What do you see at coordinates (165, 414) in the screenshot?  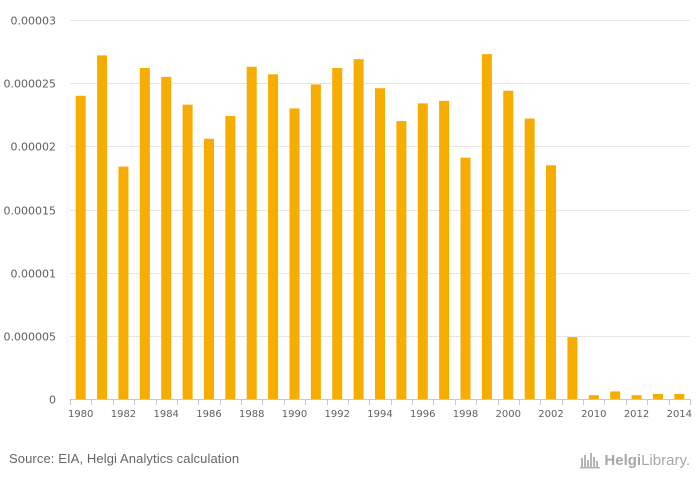 I see `x-tick-label: 1984` at bounding box center [165, 414].